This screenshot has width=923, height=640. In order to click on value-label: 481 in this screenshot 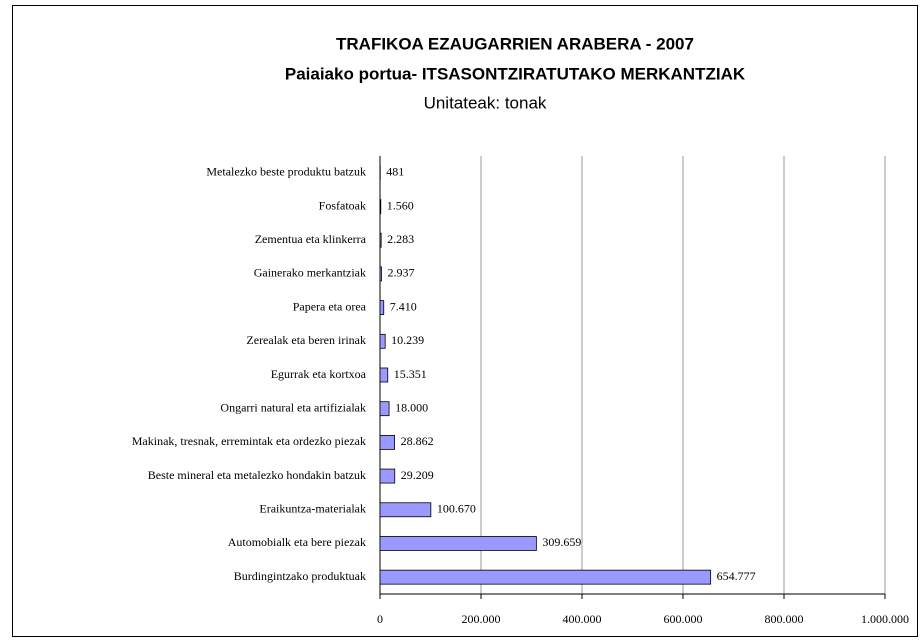, I will do `click(395, 172)`.